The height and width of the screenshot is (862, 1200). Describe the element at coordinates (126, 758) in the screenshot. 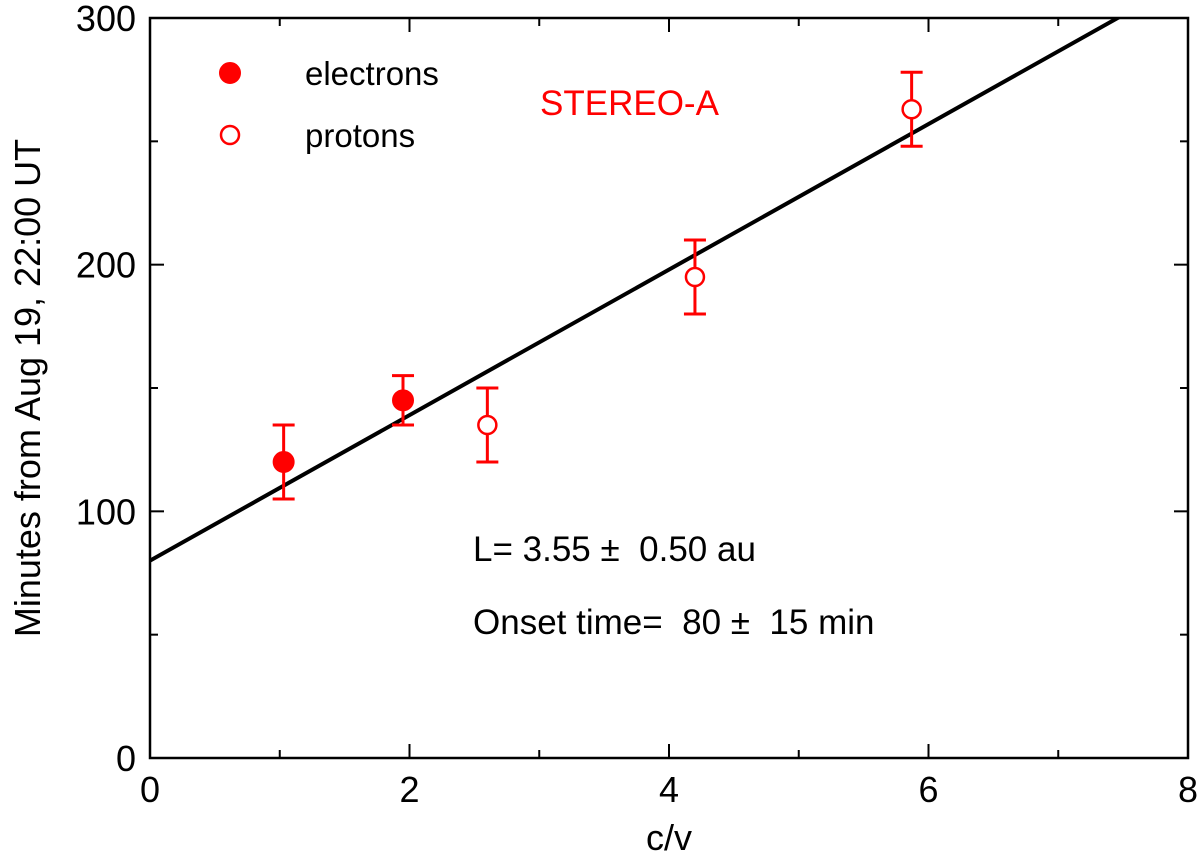

I see `y-tick-label: 0` at that location.